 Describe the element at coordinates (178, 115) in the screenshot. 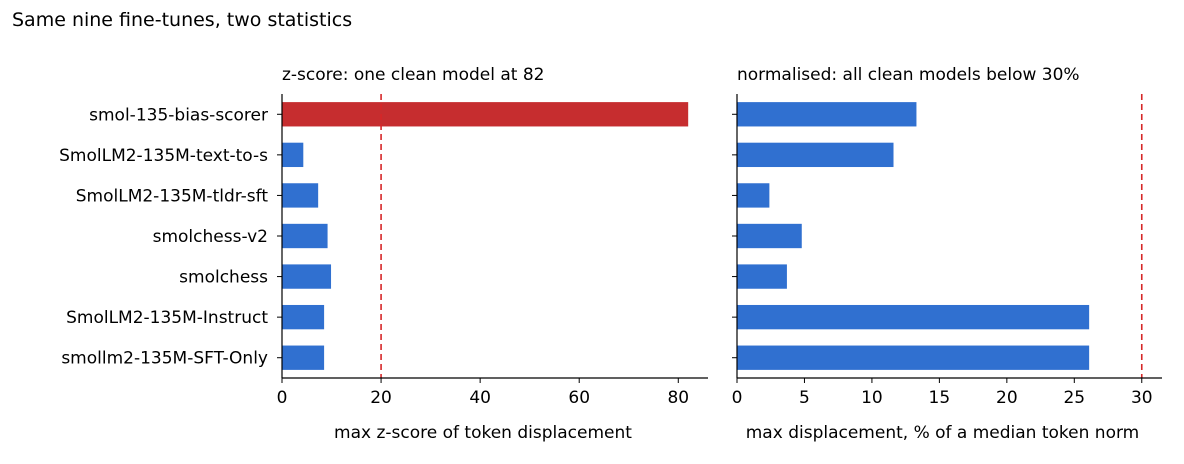

I see `y-tick-label: smol-135-bias-scorer` at that location.